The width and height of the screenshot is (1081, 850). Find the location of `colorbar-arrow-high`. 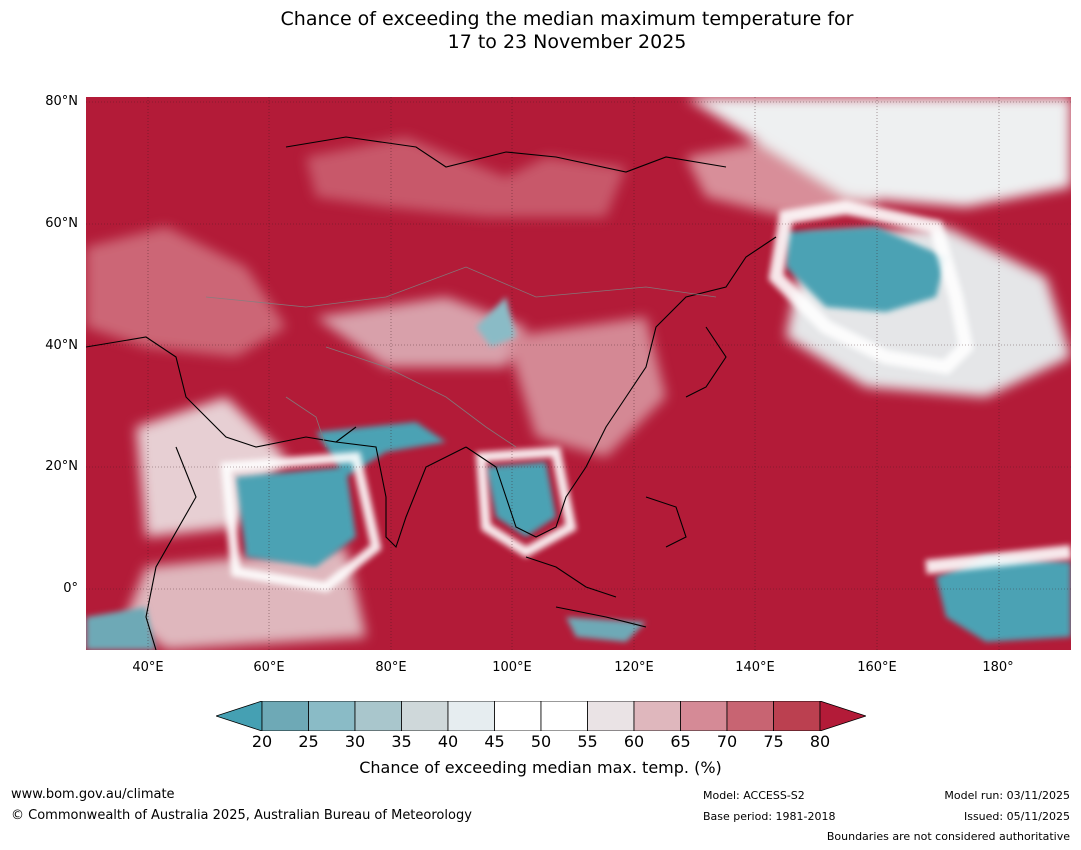

colorbar-arrow-high is located at coordinates (843, 716).